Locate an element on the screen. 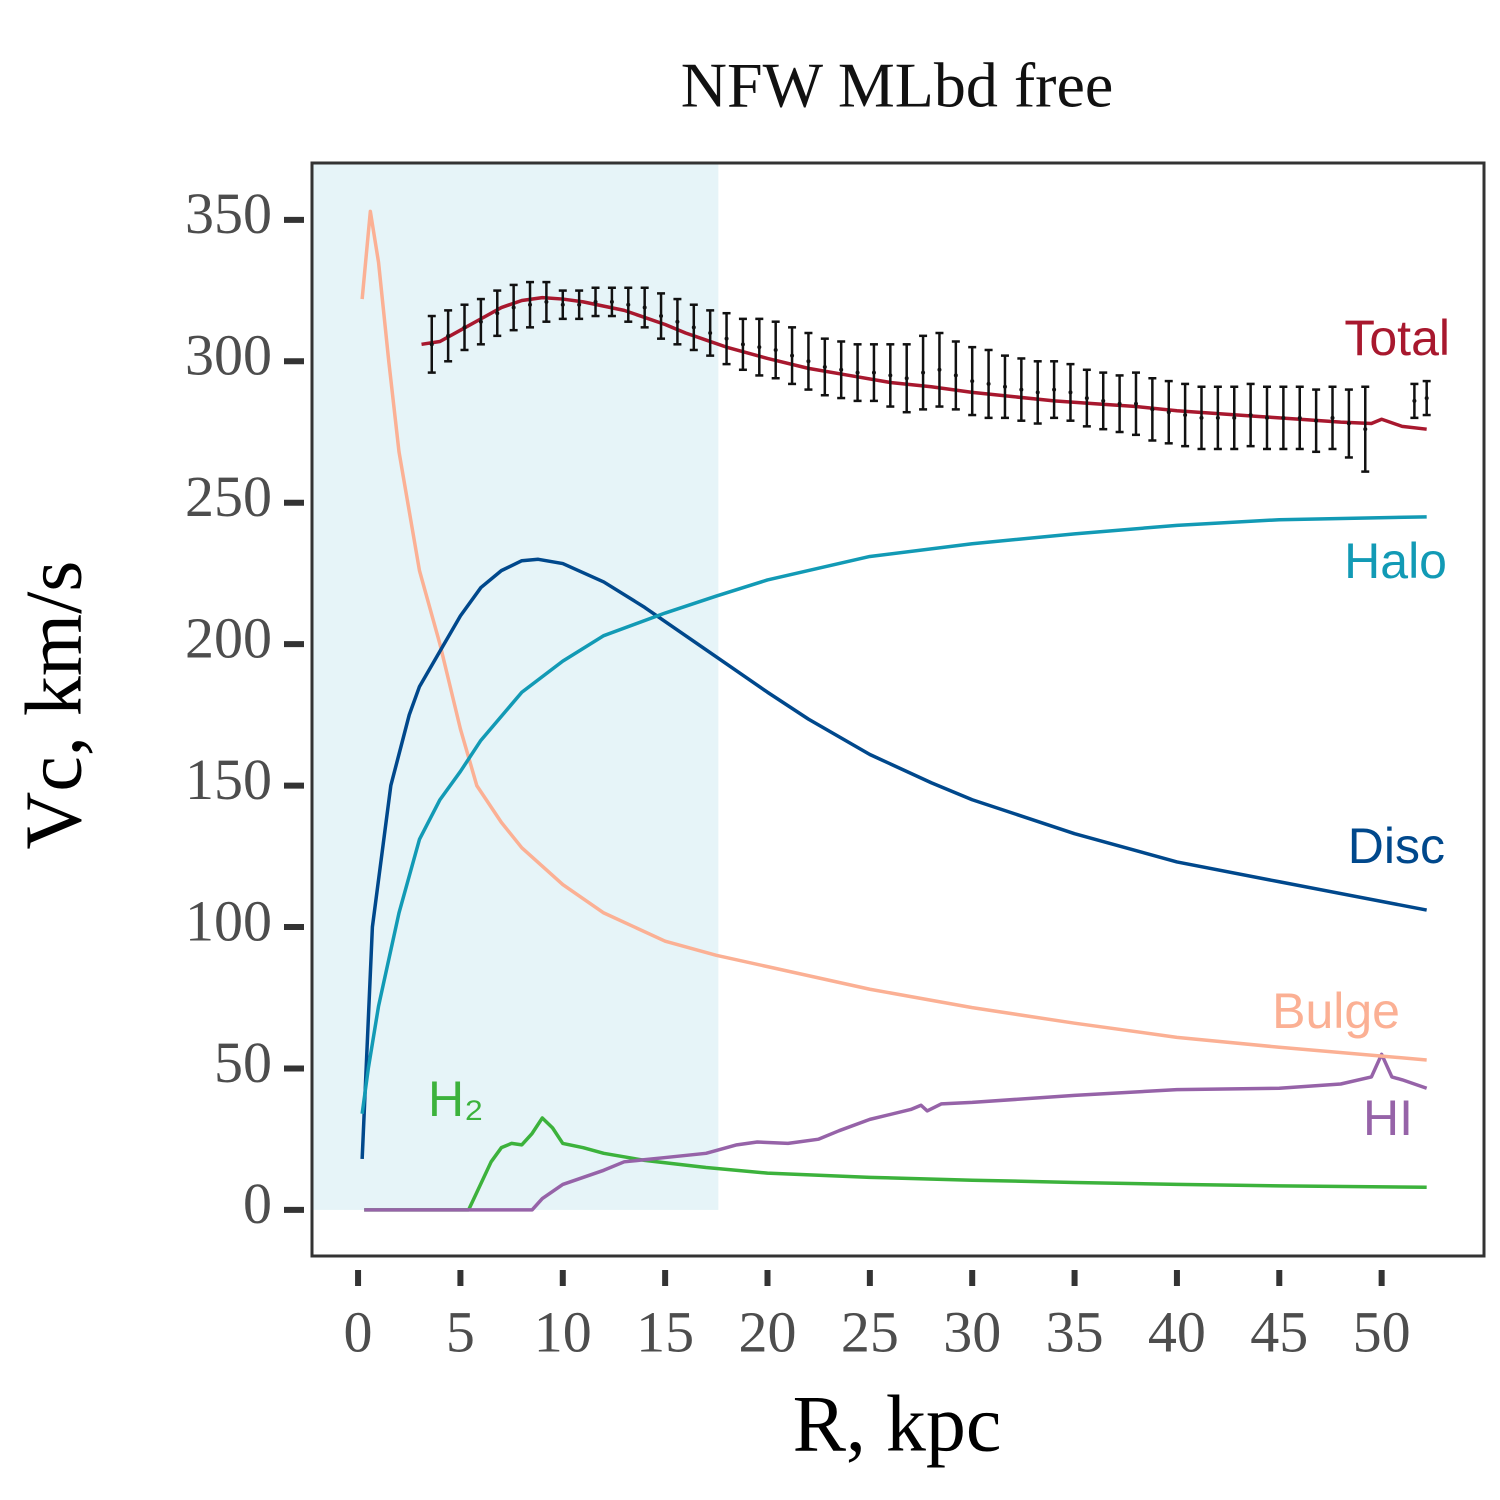  series-label: Bulge is located at coordinates (1336, 1011).